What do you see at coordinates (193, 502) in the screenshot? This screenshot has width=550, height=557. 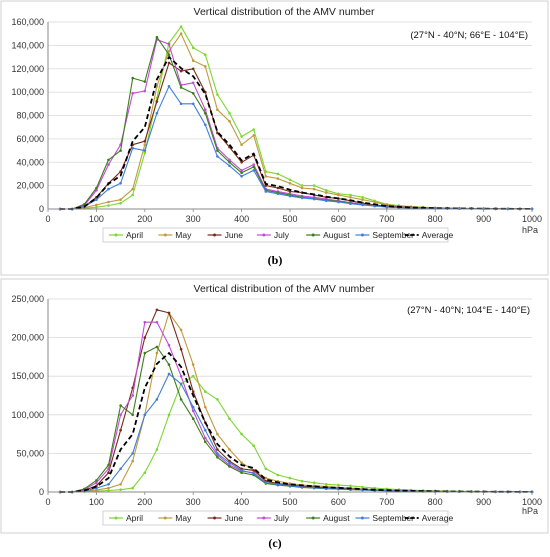 I see `x-tick-label: 300` at bounding box center [193, 502].